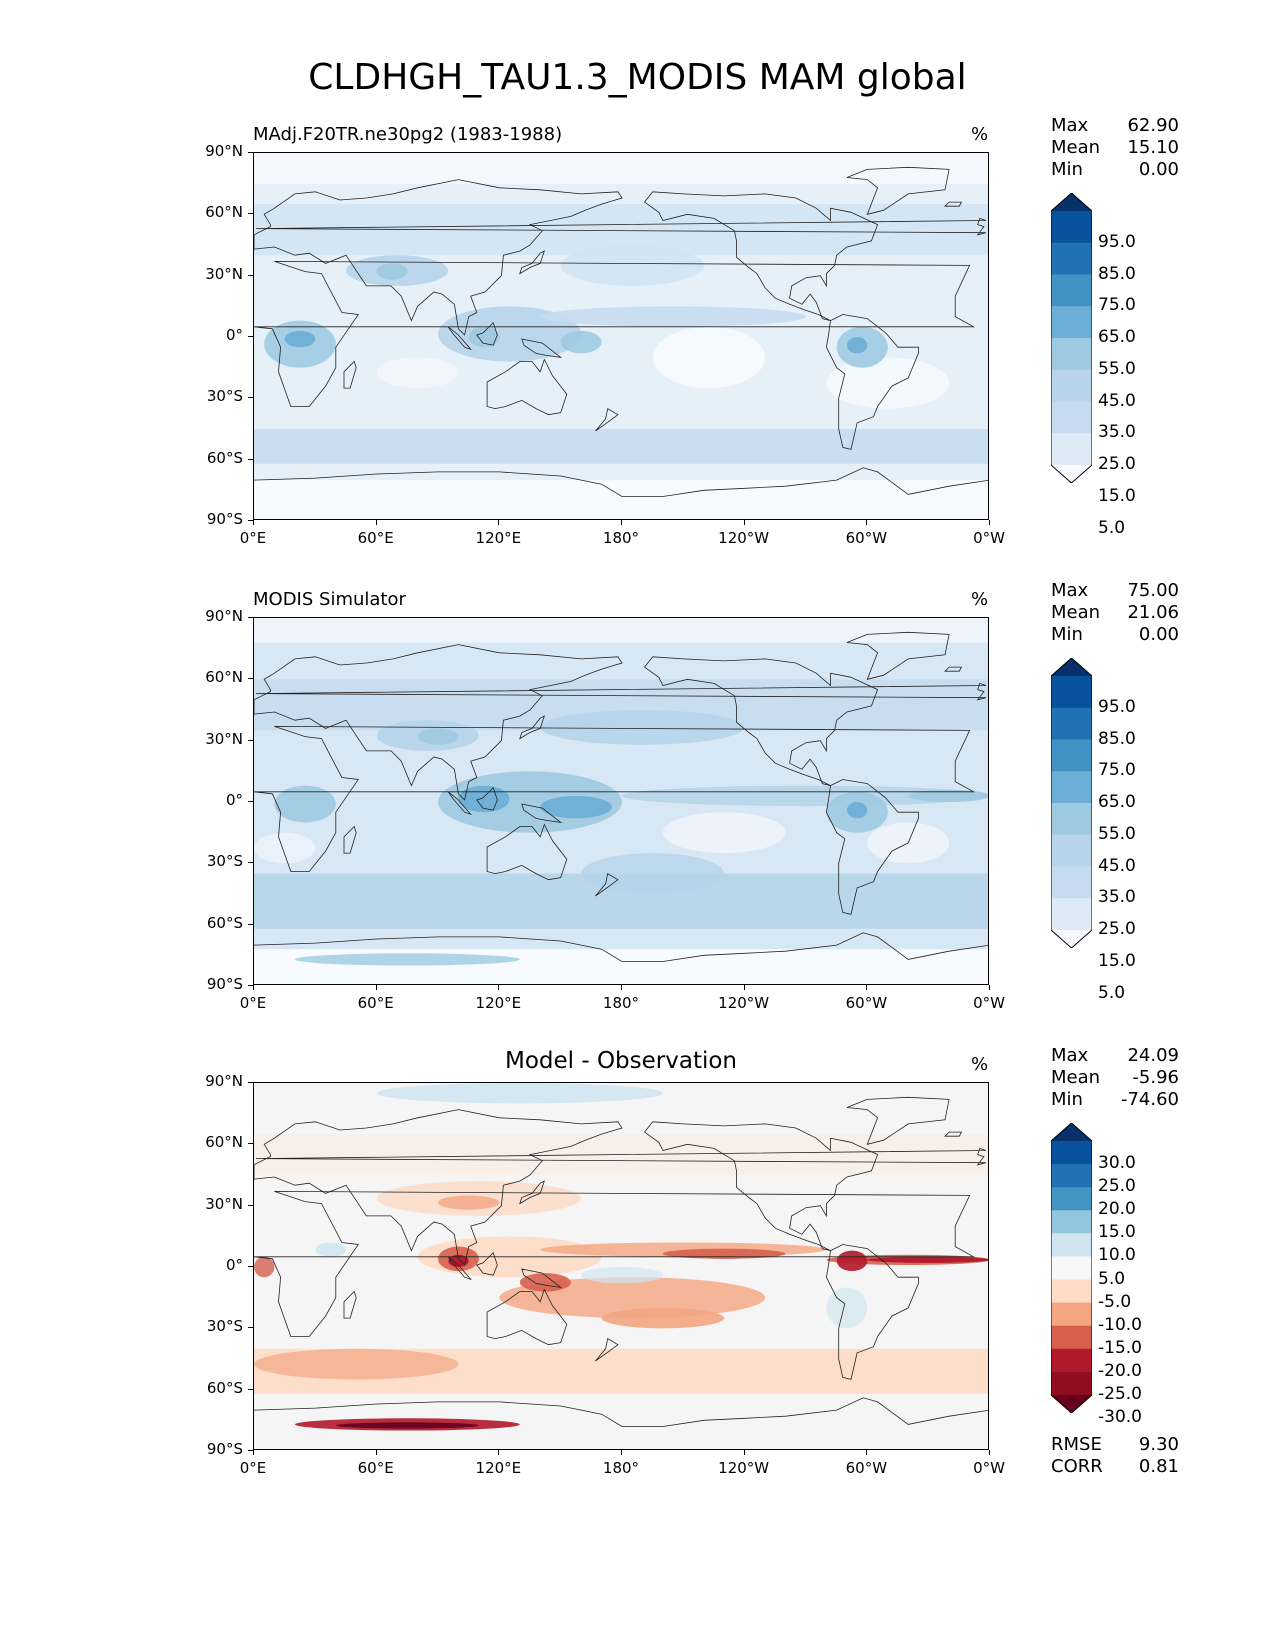 This screenshot has height=1650, width=1275. Describe the element at coordinates (621, 482) in the screenshot. I see `coastline-antarctica` at that location.